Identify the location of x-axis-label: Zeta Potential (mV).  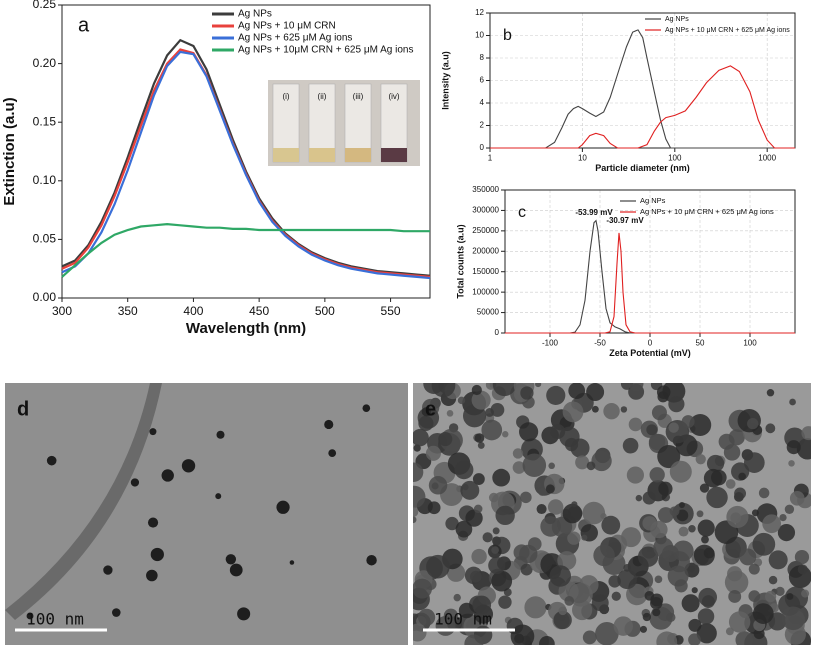
(650, 353).